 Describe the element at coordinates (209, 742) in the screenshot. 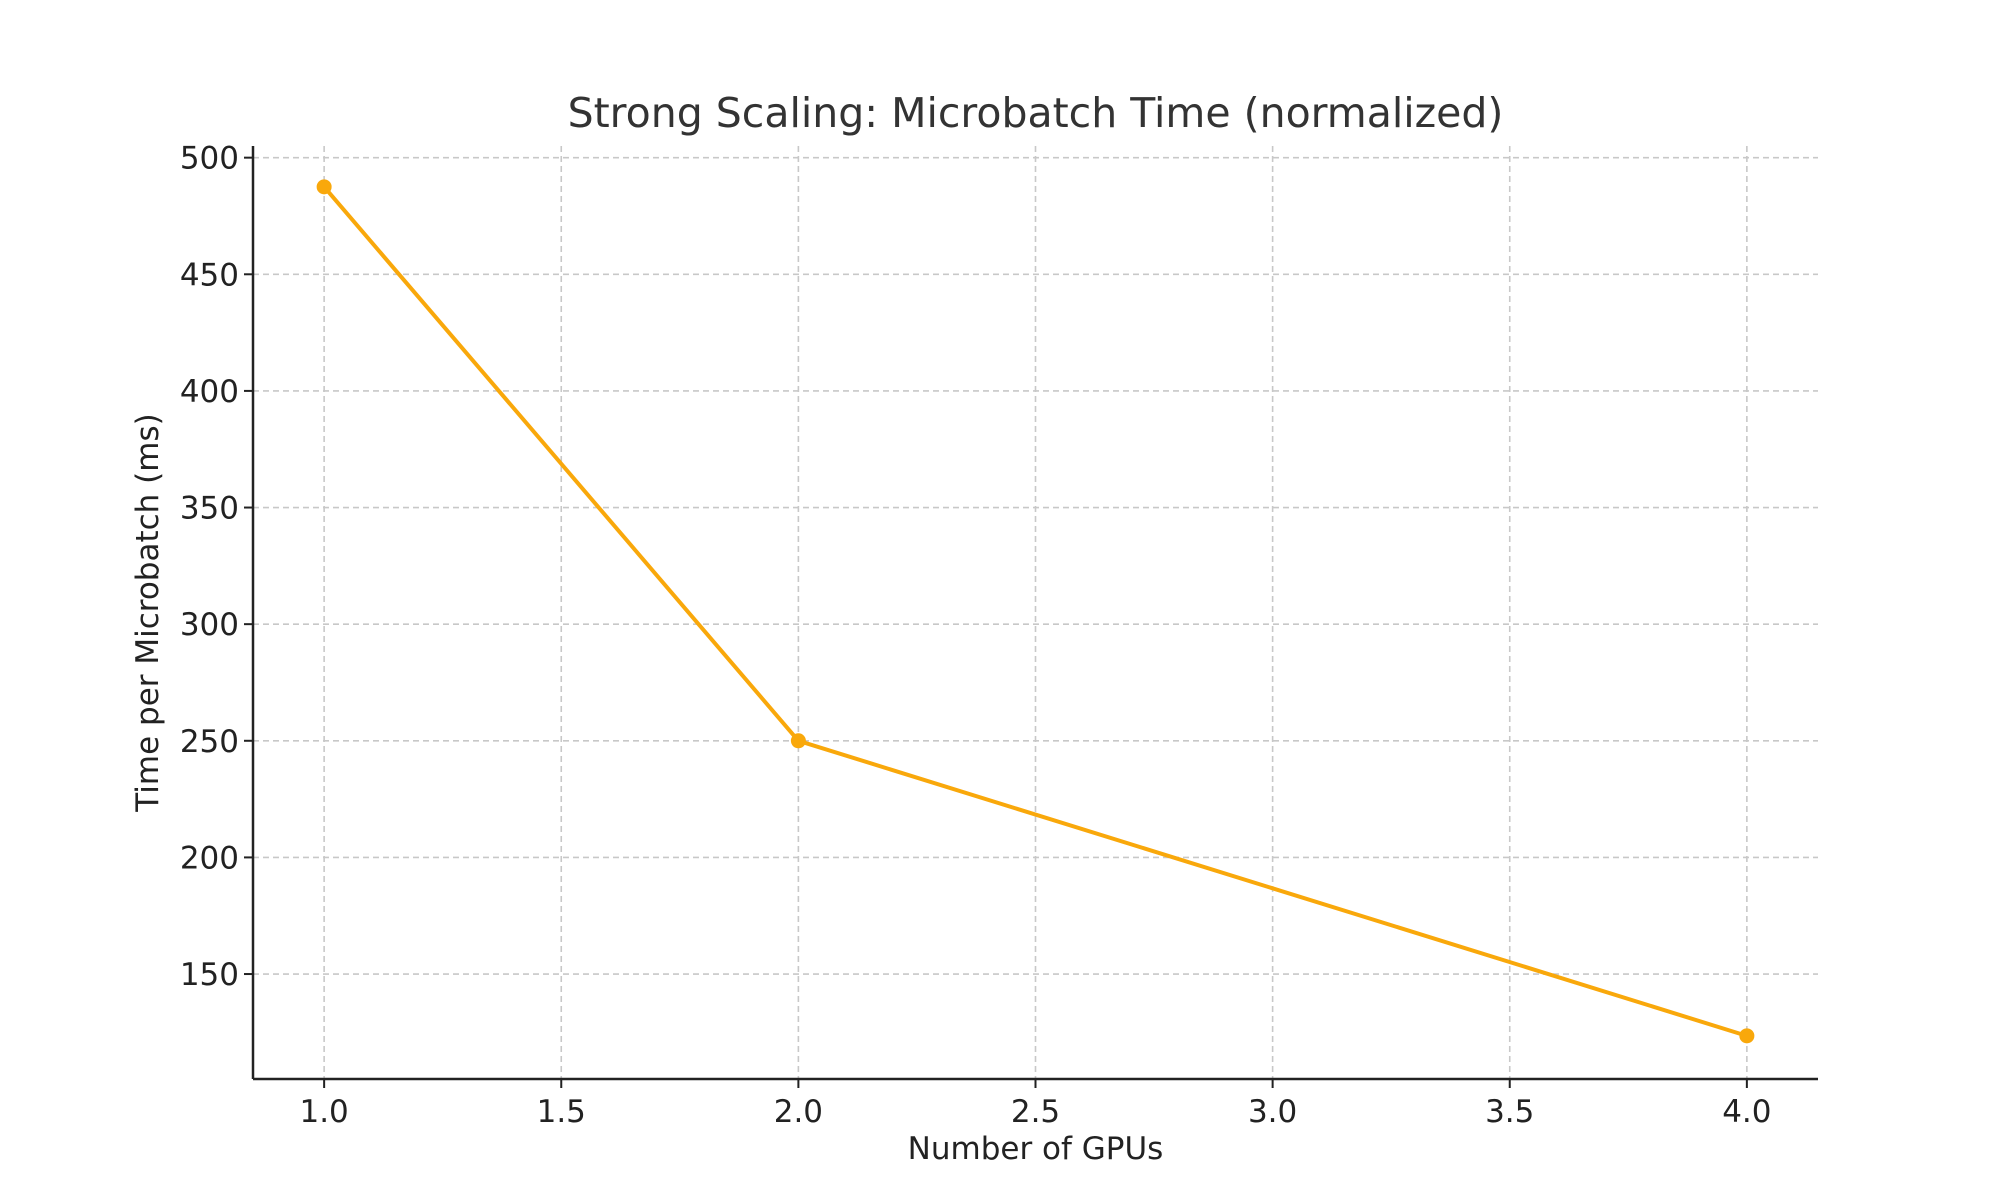

I see `y-tick-label: 250` at that location.